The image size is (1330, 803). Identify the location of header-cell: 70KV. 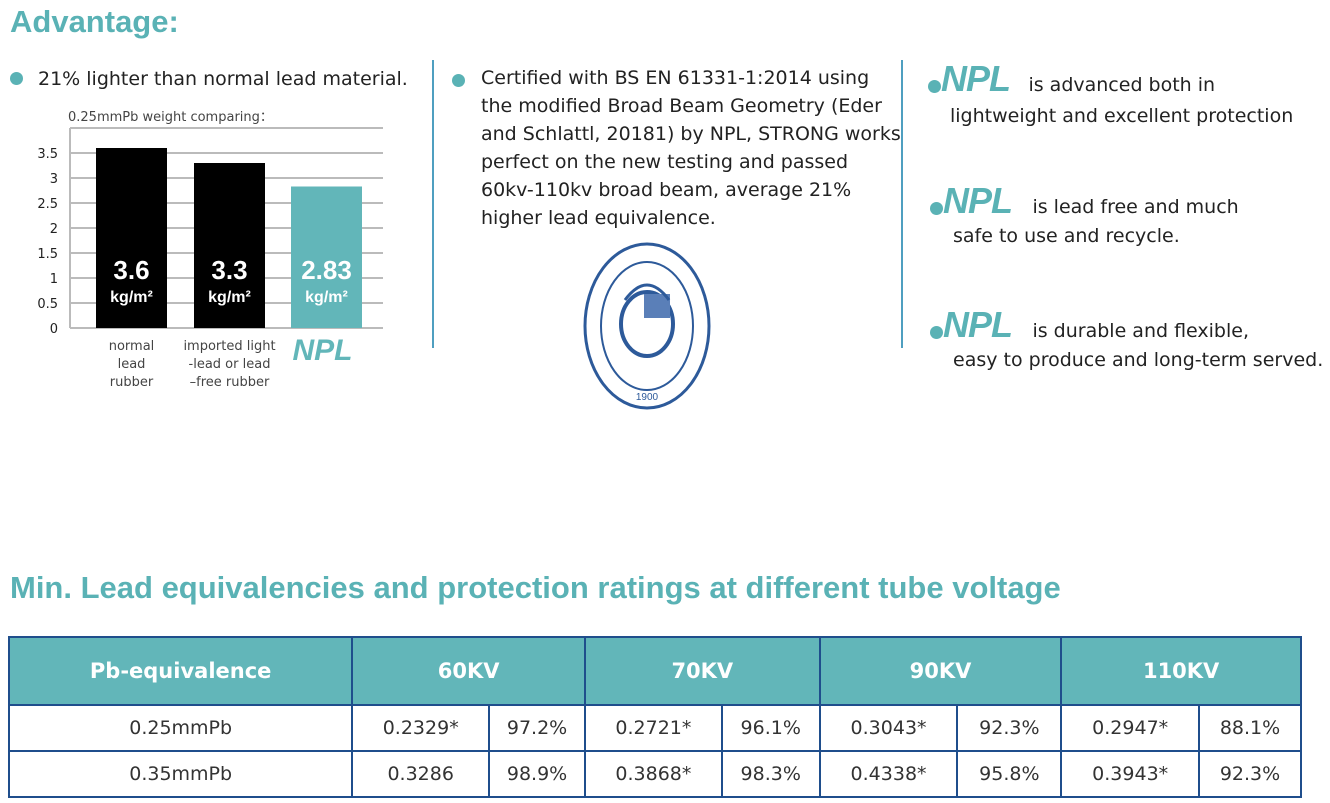
(702, 671).